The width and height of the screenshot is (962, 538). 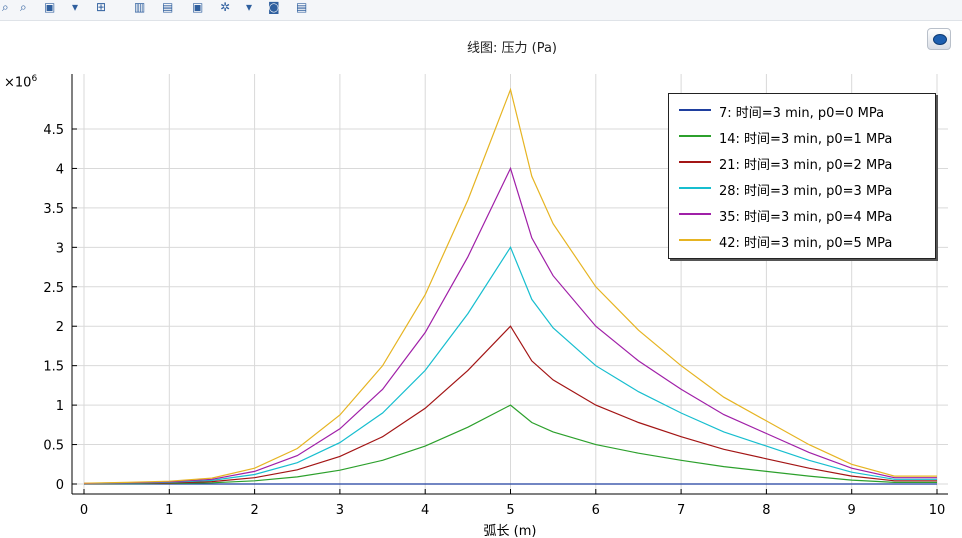 What do you see at coordinates (806, 217) in the screenshot?
I see `legend-label: 35: 时间=3 min, p0=4 MPa` at bounding box center [806, 217].